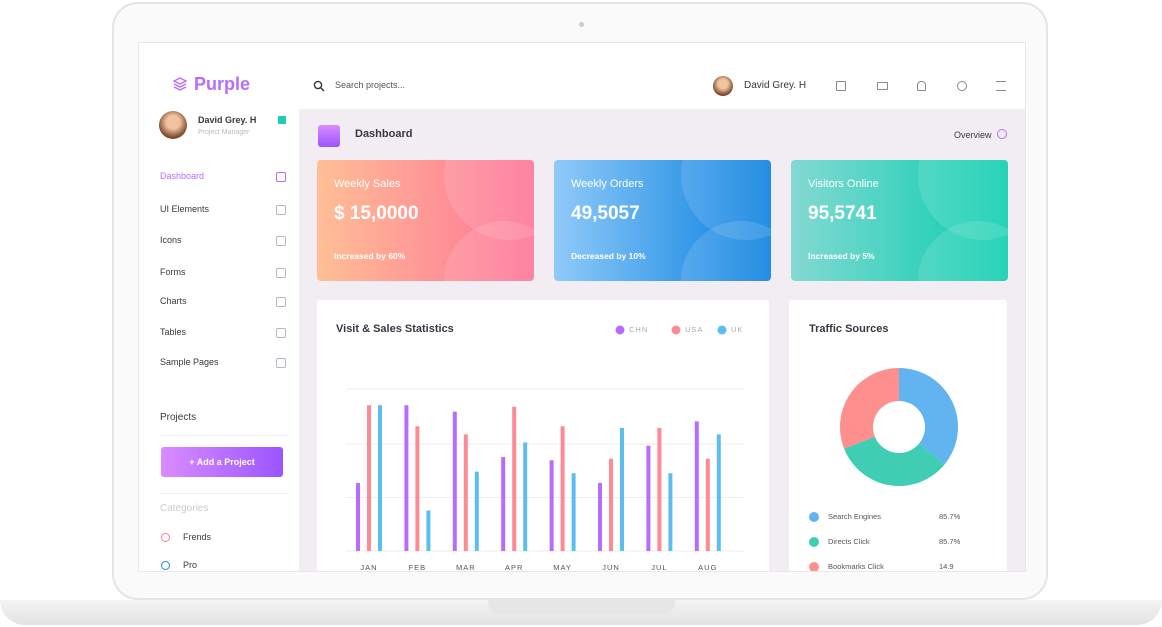 This screenshot has width=1162, height=627. I want to click on chart-title: Visit & Sales Statistics, so click(395, 329).